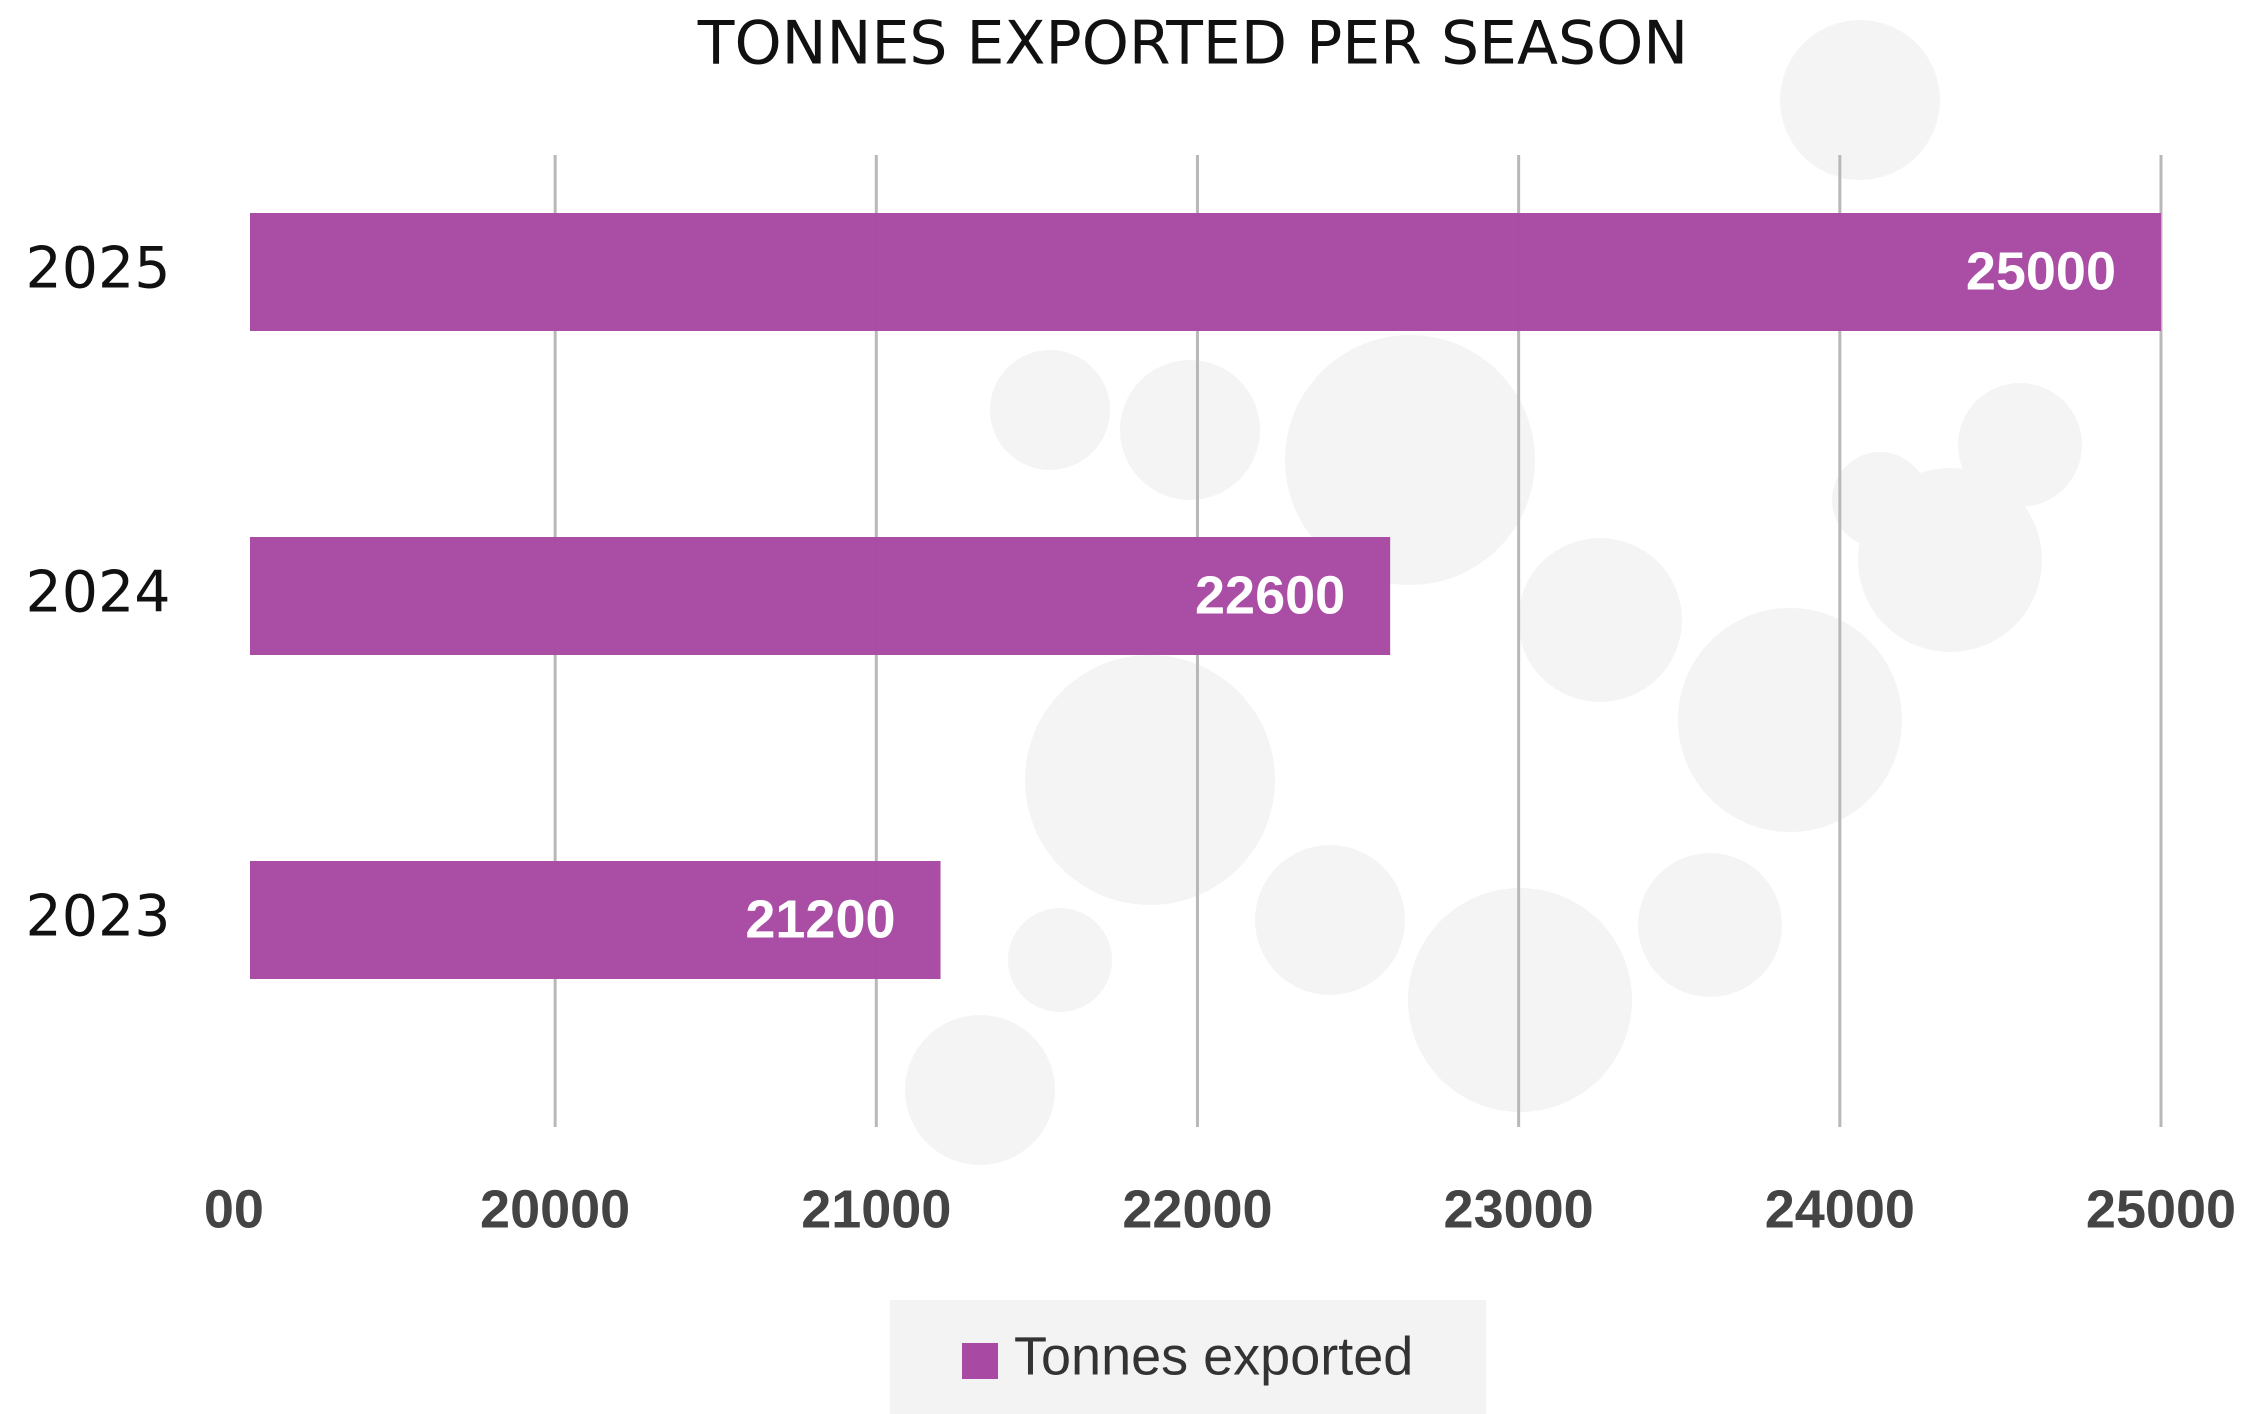  What do you see at coordinates (1270, 595) in the screenshot?
I see `value-label: 22600` at bounding box center [1270, 595].